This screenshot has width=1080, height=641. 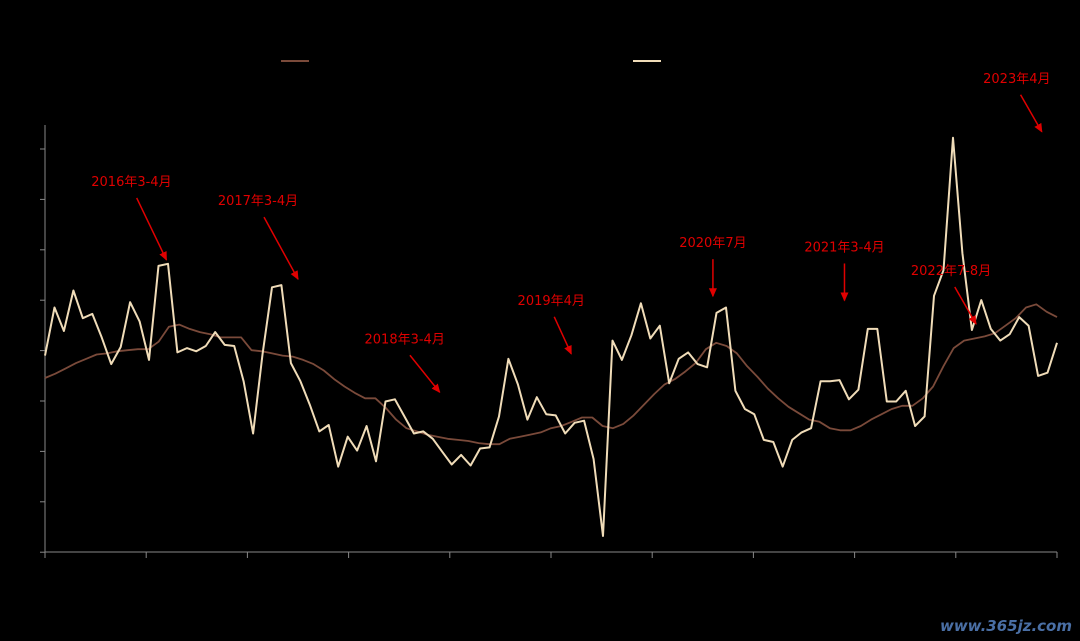 I want to click on annotation-label: 2017年3-4月, so click(x=258, y=201).